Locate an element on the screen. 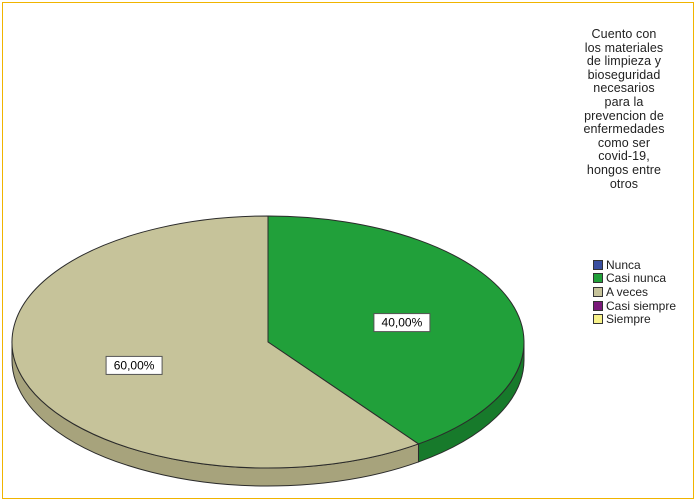 The height and width of the screenshot is (501, 698). legend-title-line: de limpieza y is located at coordinates (624, 61).